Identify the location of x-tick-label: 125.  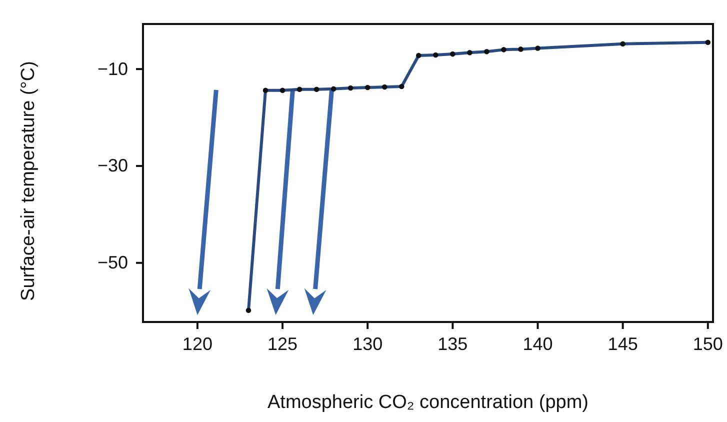
(283, 344).